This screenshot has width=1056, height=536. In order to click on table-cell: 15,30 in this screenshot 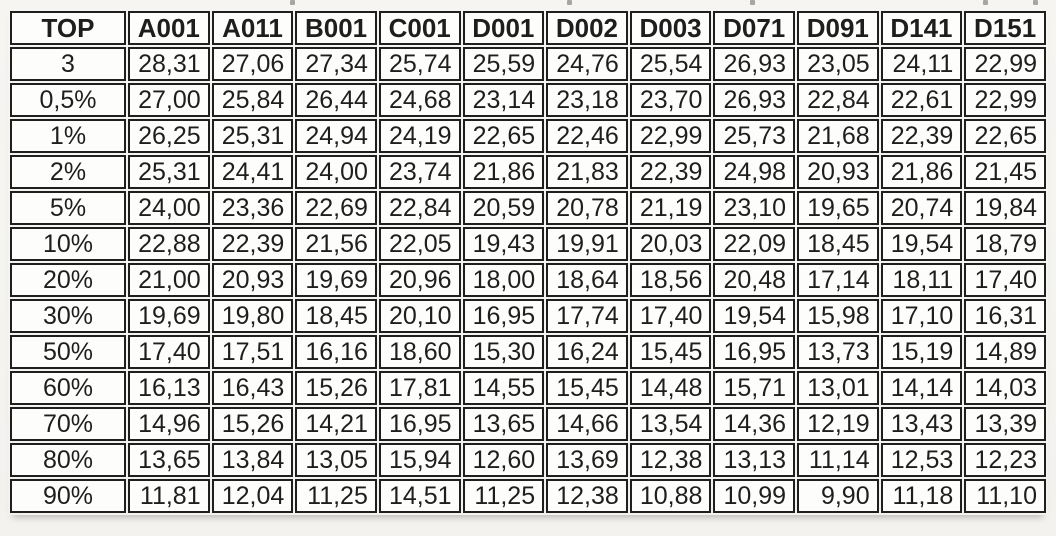, I will do `click(503, 352)`.